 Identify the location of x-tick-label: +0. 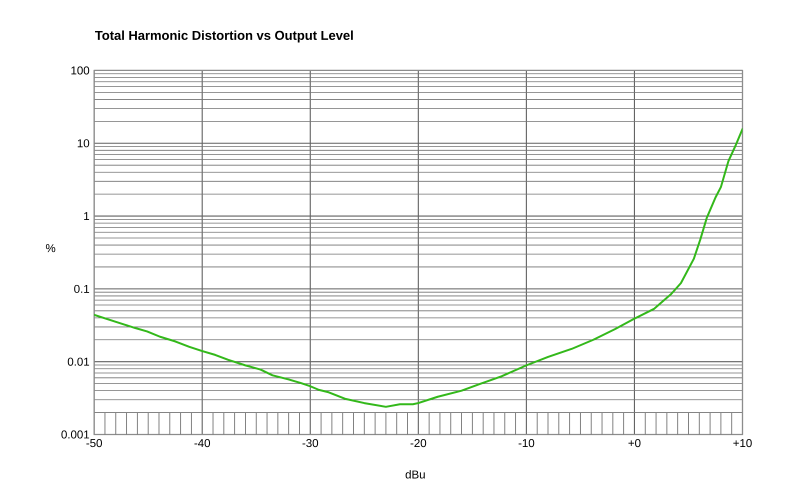
(634, 442).